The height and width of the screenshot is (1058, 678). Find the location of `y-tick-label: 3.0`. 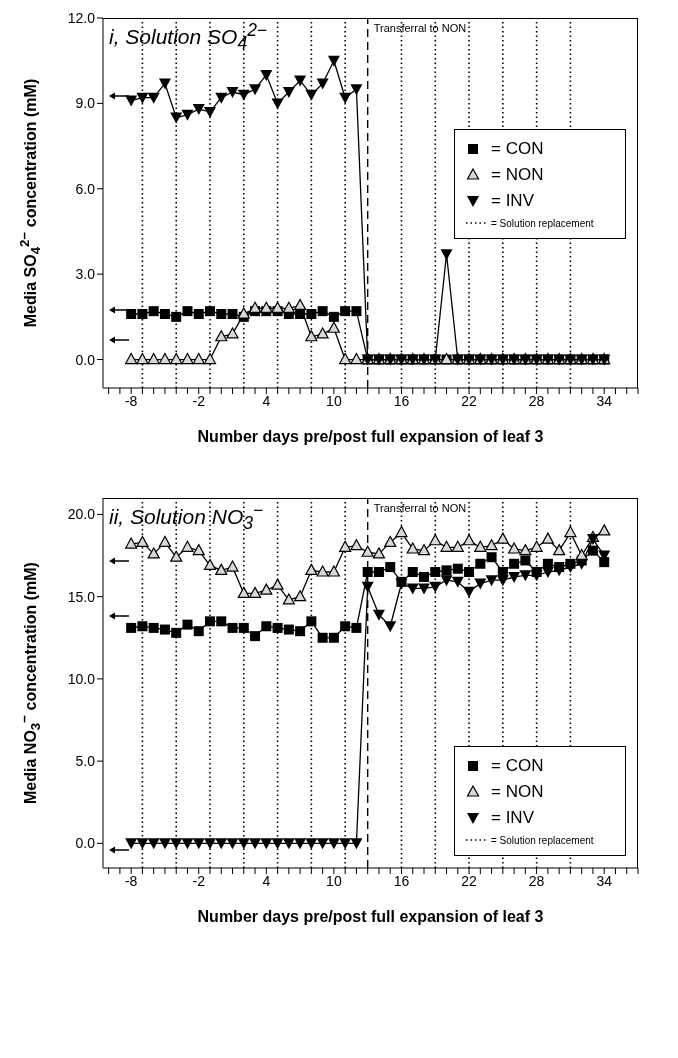

y-tick-label: 3.0 is located at coordinates (85, 274).